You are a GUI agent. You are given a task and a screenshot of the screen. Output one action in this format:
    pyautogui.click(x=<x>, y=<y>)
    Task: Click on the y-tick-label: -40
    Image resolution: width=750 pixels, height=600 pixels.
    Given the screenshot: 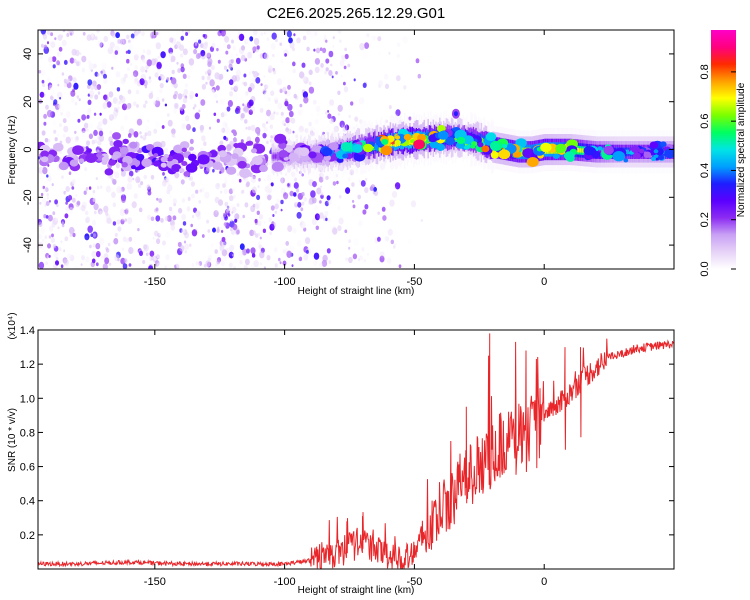 What is the action you would take?
    pyautogui.click(x=28, y=245)
    